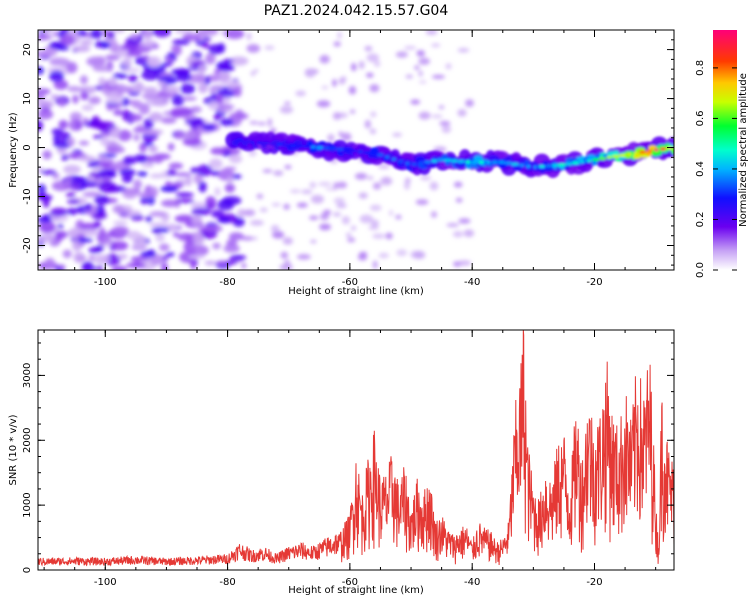 This screenshot has height=600, width=750. What do you see at coordinates (594, 582) in the screenshot?
I see `snr-x-tick-label: -20` at bounding box center [594, 582].